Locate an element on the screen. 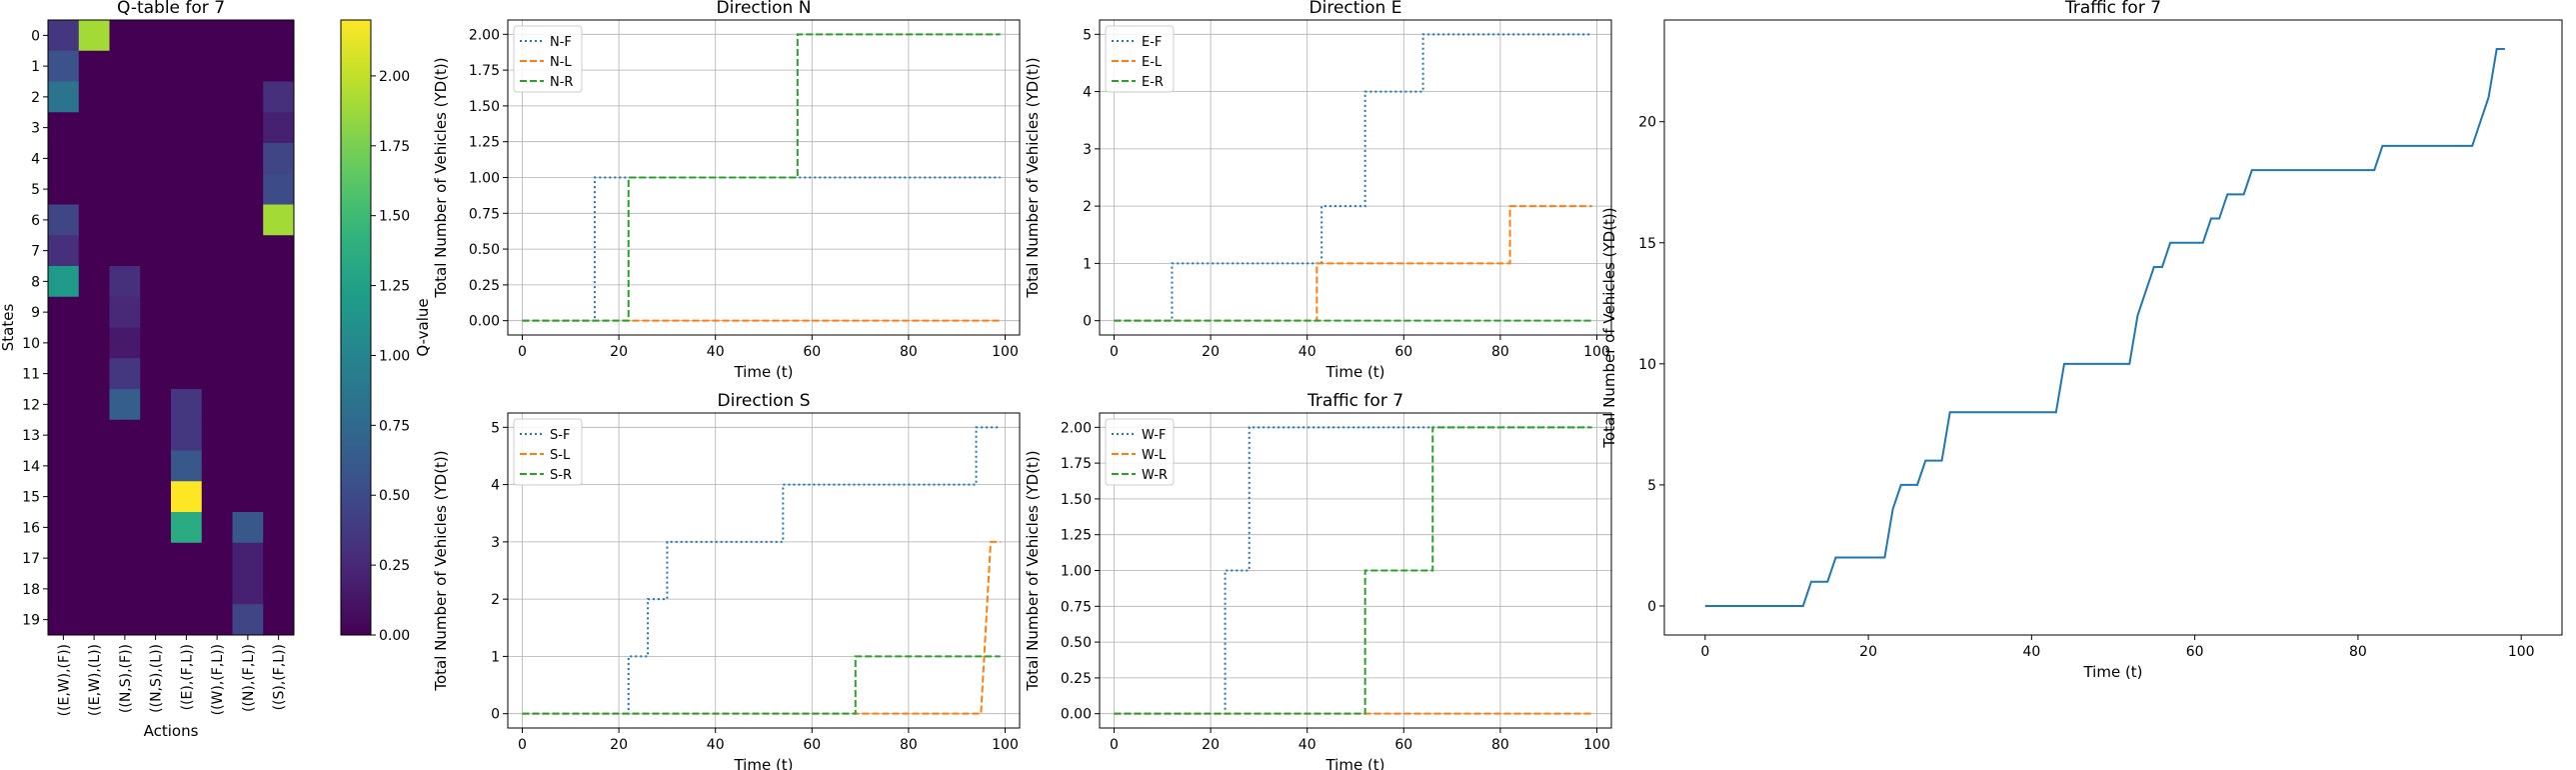 The width and height of the screenshot is (2576, 770). y-tick-label: 1.25 is located at coordinates (1076, 536).